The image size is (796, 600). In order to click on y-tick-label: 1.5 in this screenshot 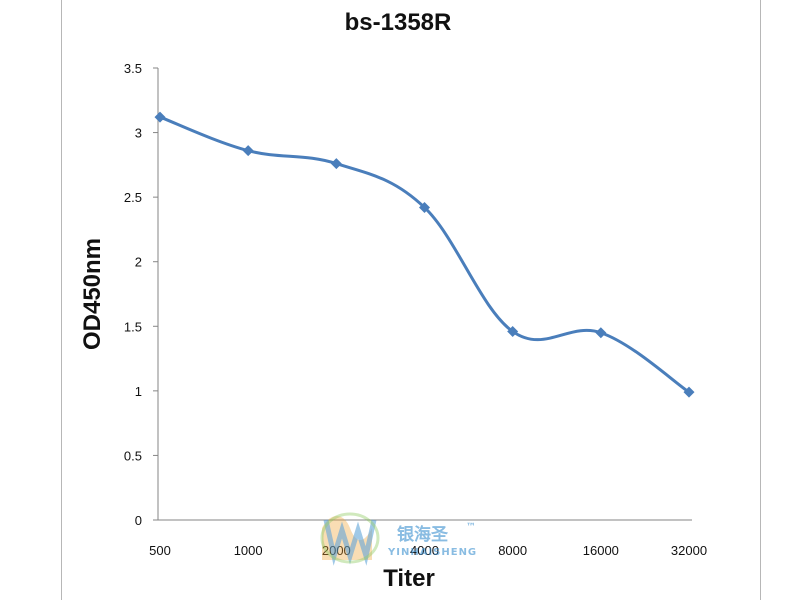, I will do `click(133, 326)`.